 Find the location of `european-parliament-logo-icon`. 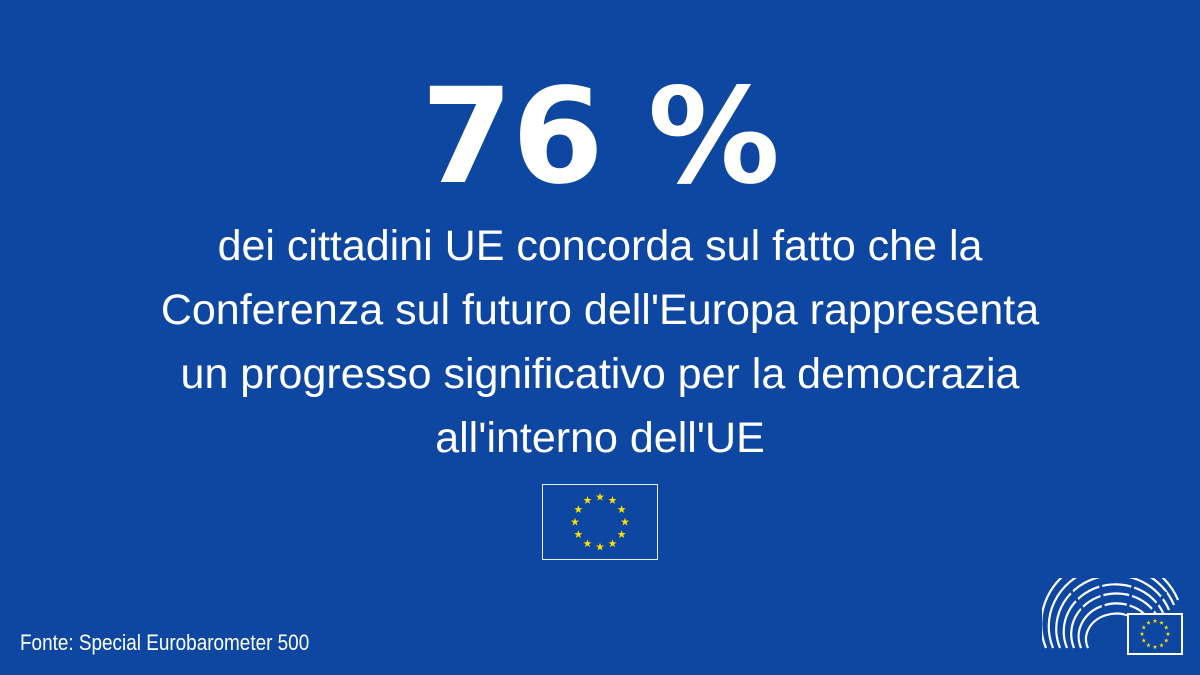

european-parliament-logo-icon is located at coordinates (1113, 618).